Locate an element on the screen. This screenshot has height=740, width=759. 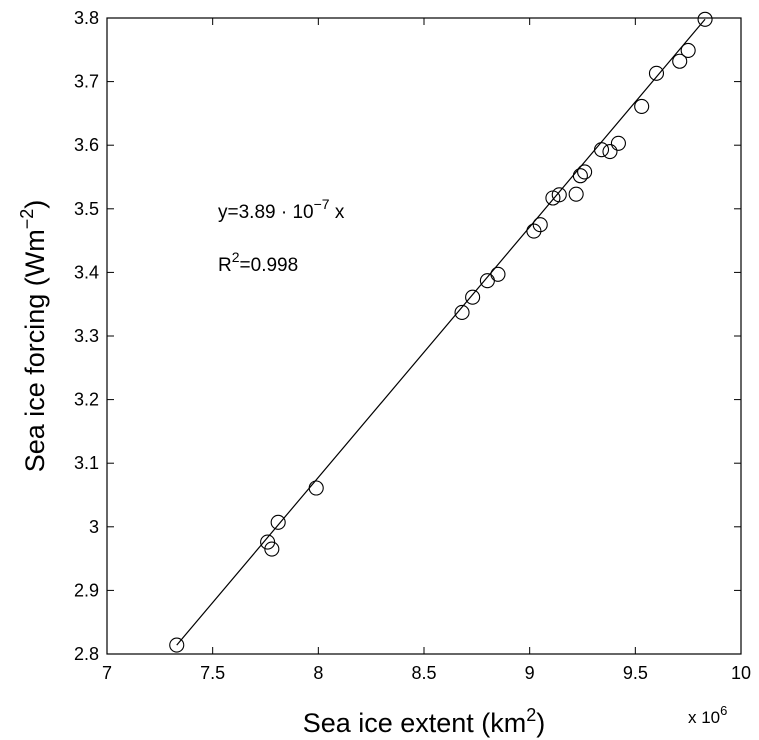
y-tick-label: 3.3 is located at coordinates (86, 336).